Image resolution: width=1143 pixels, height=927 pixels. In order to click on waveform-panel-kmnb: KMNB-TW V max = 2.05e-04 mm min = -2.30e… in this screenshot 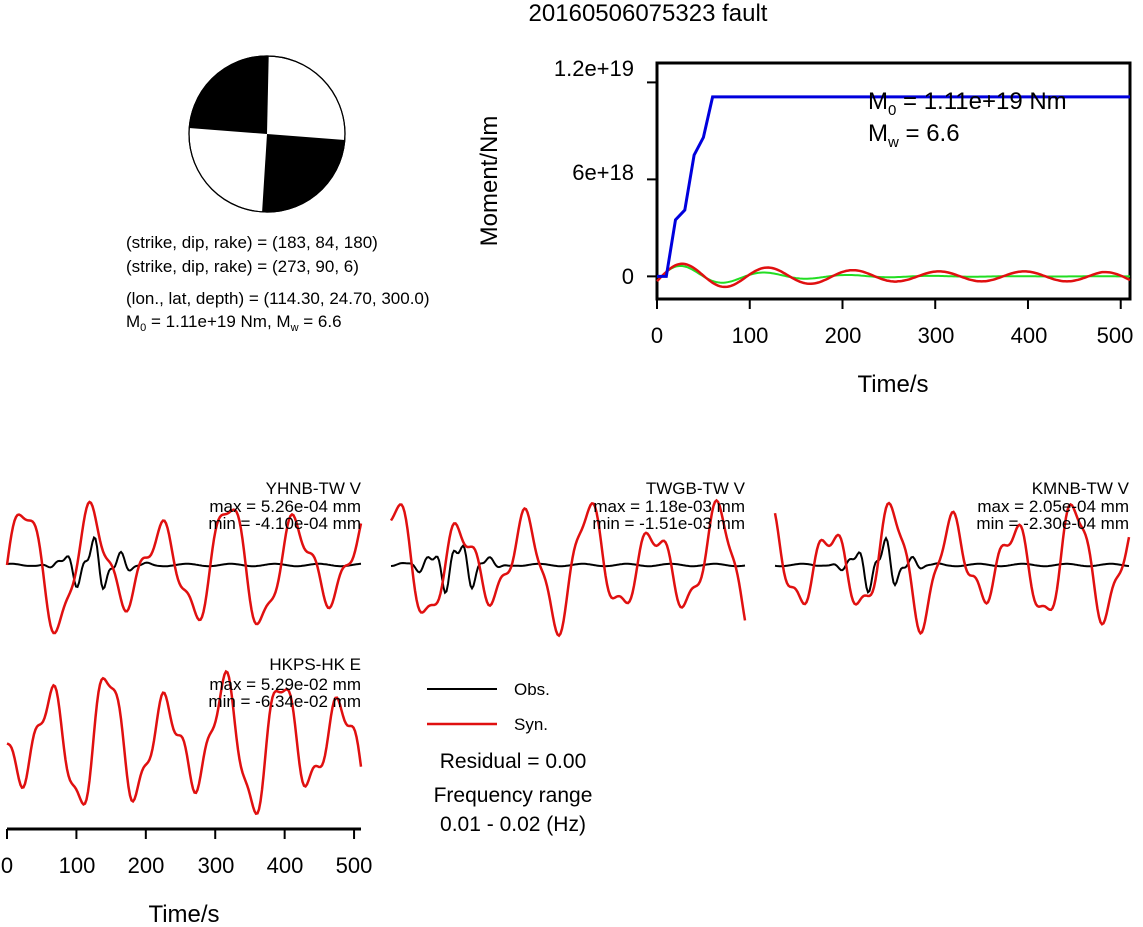, I will do `click(952, 557)`.